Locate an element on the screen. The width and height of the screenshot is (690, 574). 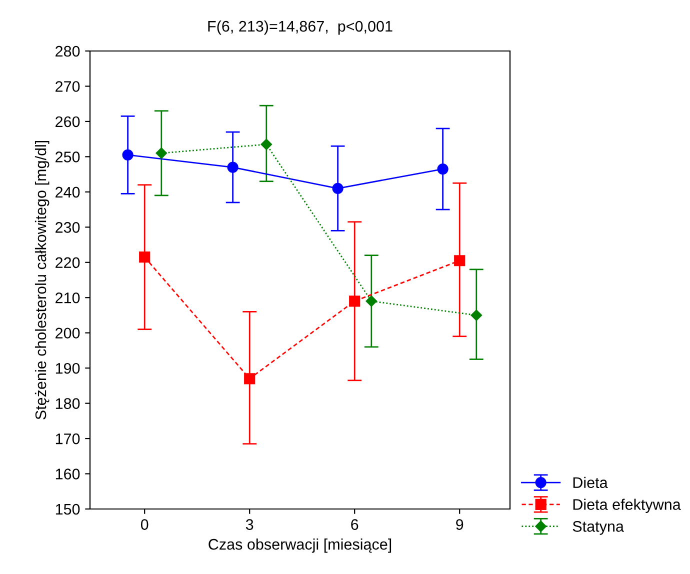
legend-label: Dieta efektywna is located at coordinates (627, 505).